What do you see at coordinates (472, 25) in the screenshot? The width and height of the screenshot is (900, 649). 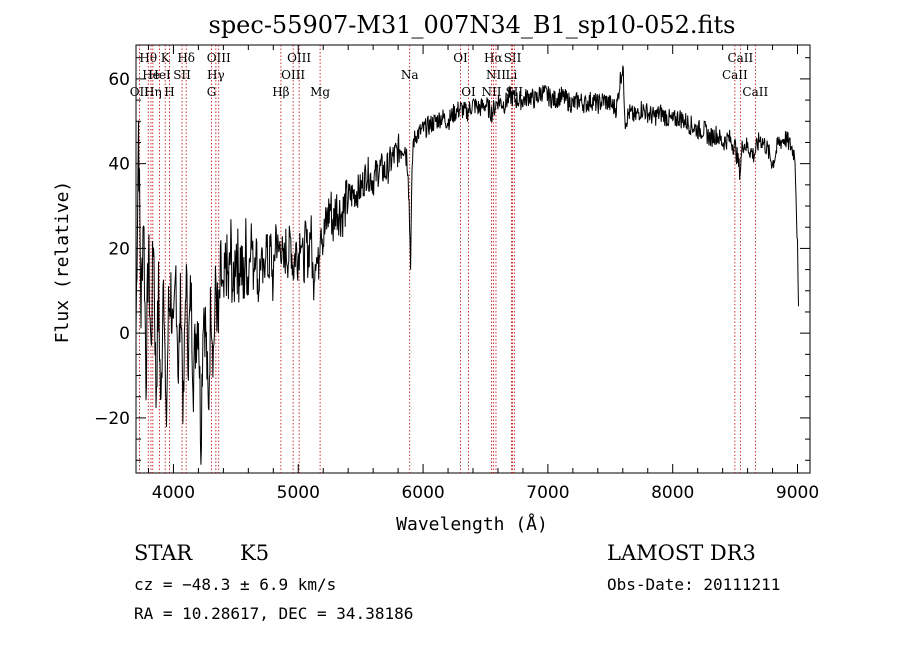 I see `chart-title: spec-55907-M31_007N34_B1_sp10-052.fits` at bounding box center [472, 25].